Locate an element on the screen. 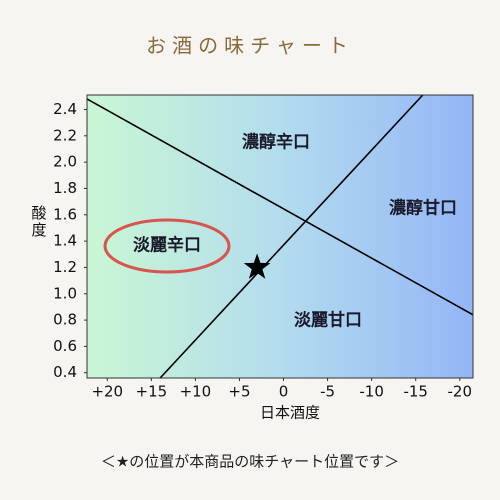 The height and width of the screenshot is (500, 500). chart-title: お酒の味チャート is located at coordinates (250, 46).